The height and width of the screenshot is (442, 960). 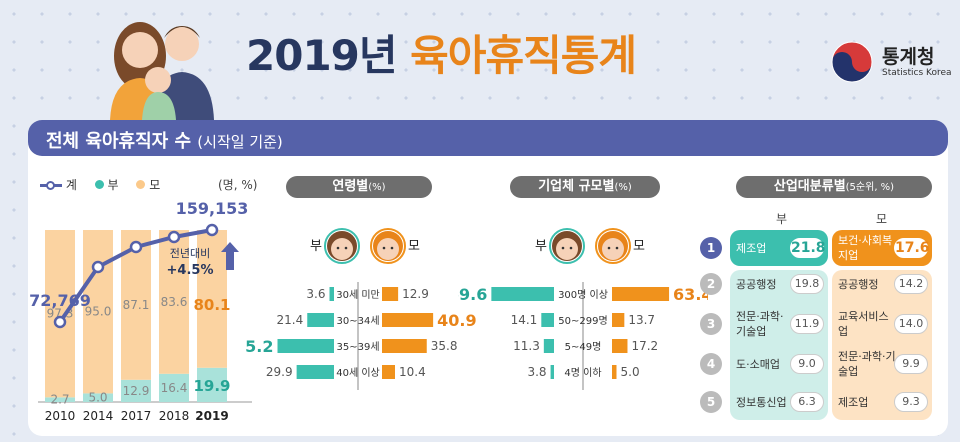 I want to click on value-mother-30~34세: 40.9, so click(x=456, y=320).